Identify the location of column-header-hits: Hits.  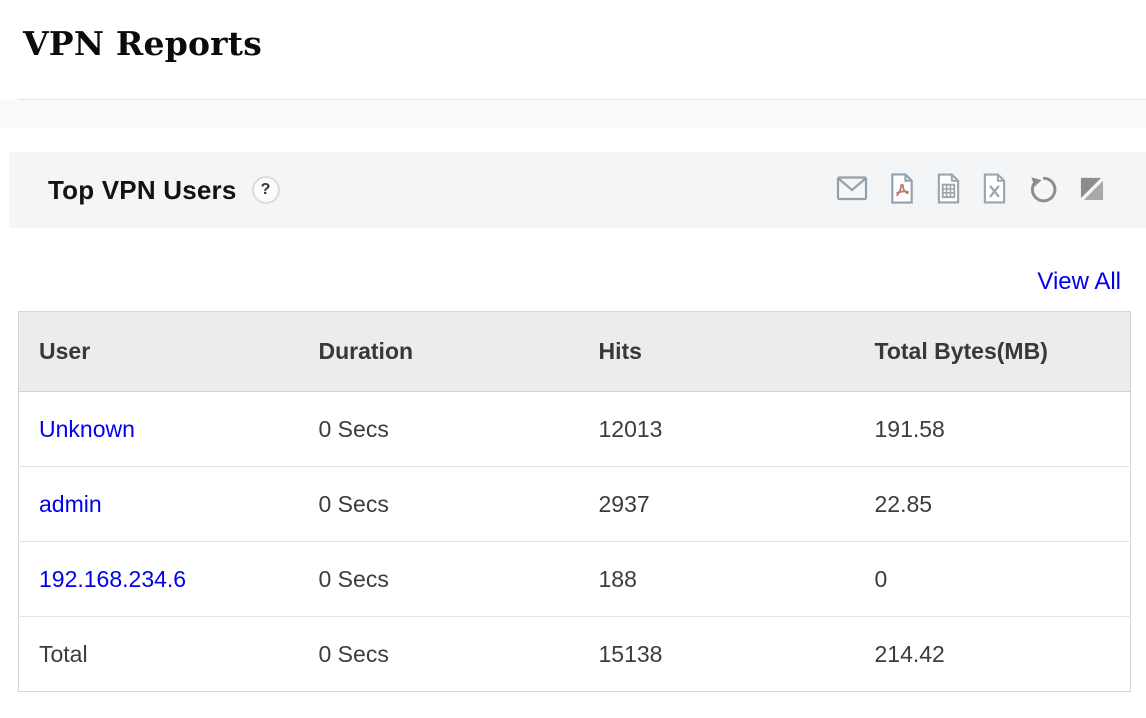
(716, 351).